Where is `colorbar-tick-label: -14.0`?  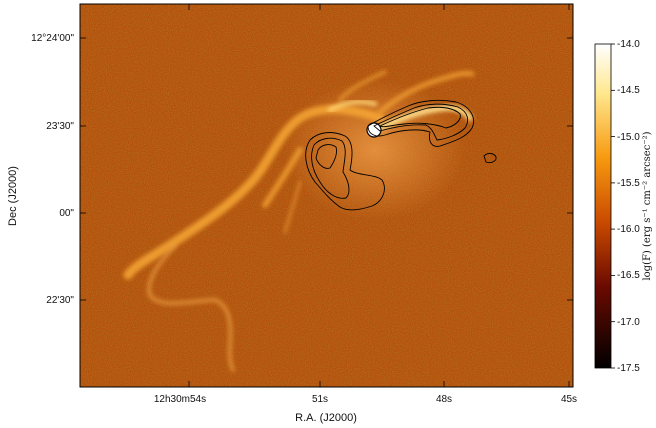
colorbar-tick-label: -14.0 is located at coordinates (628, 44).